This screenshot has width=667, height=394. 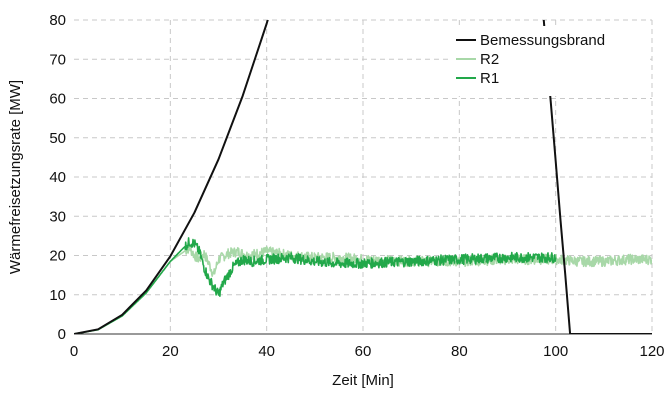 I want to click on legend-label-r2: R2, so click(x=489, y=59).